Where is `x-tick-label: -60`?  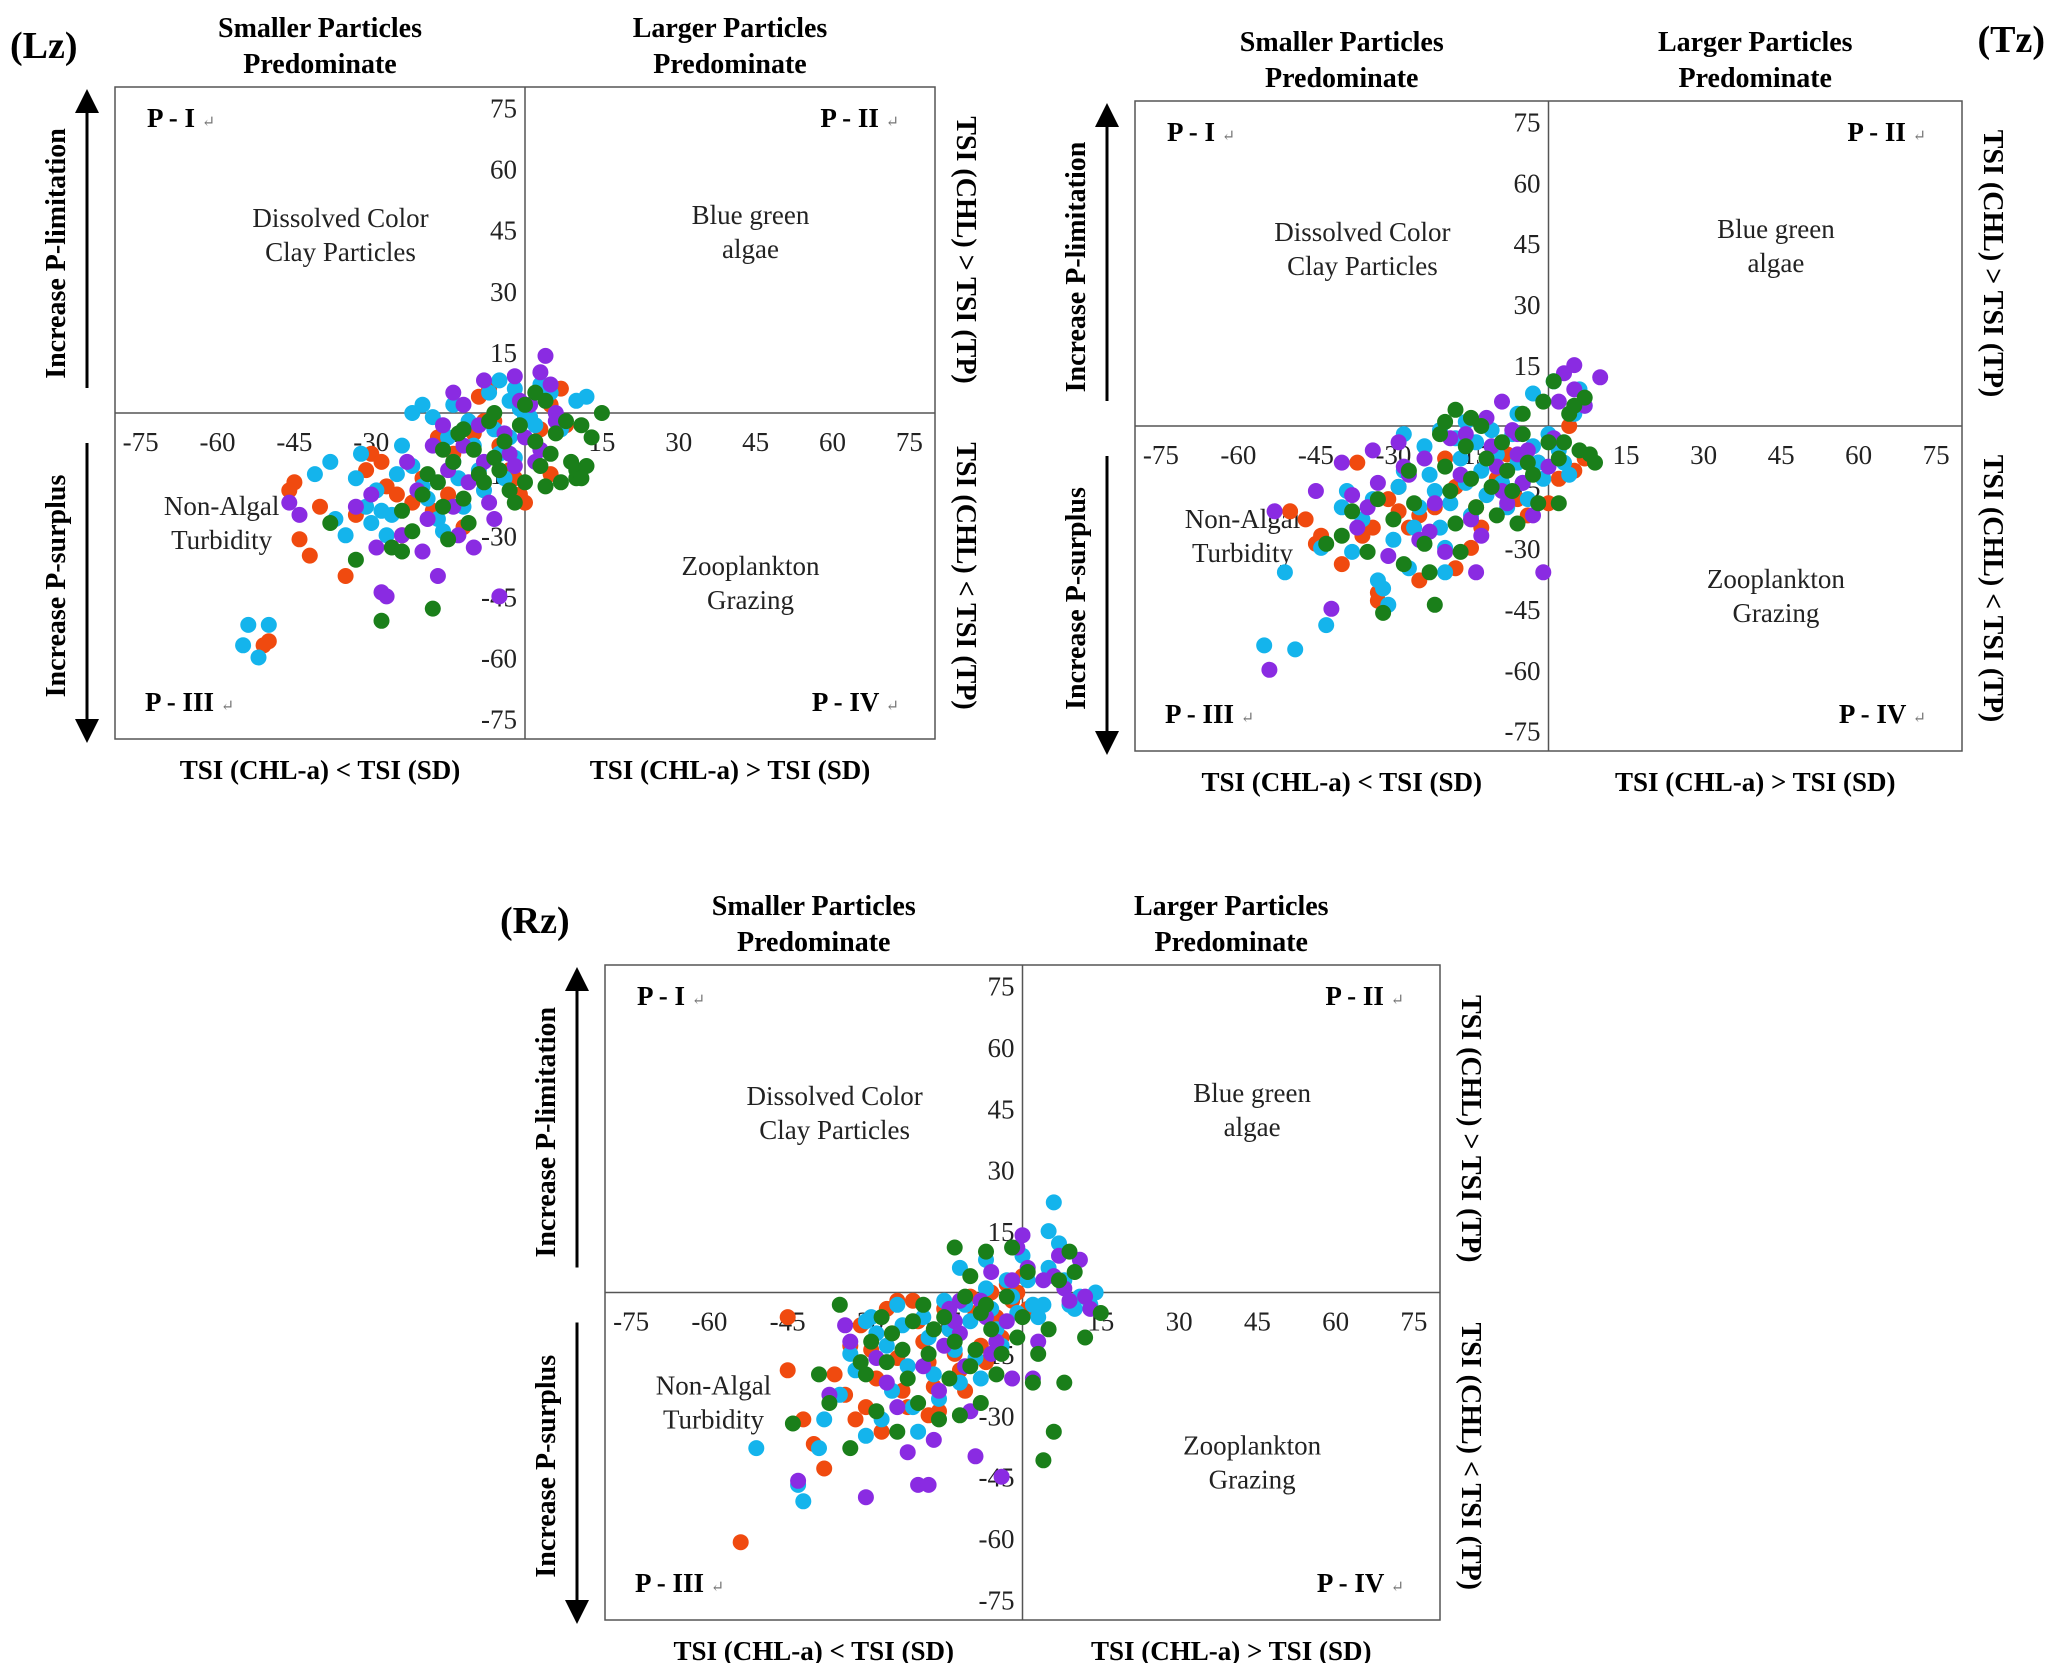 x-tick-label: -60 is located at coordinates (1238, 455).